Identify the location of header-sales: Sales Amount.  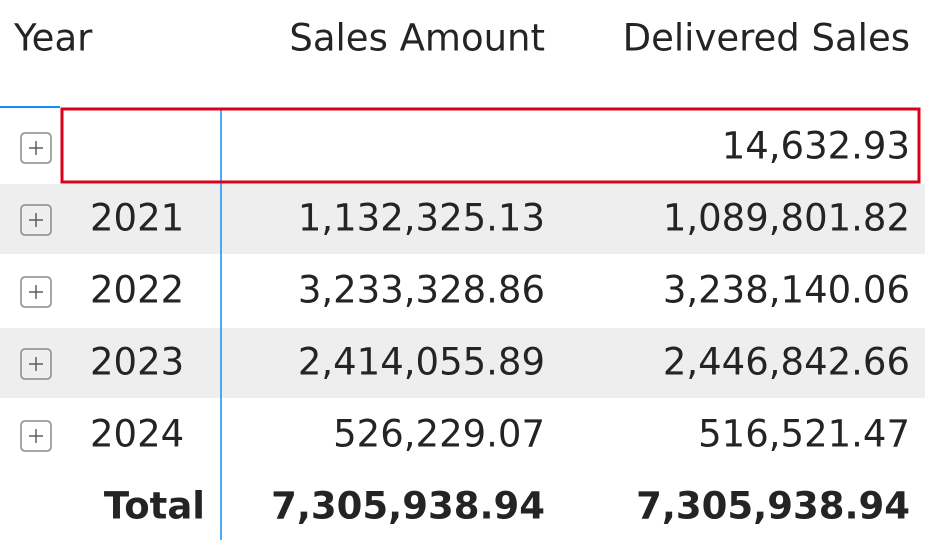
(417, 38).